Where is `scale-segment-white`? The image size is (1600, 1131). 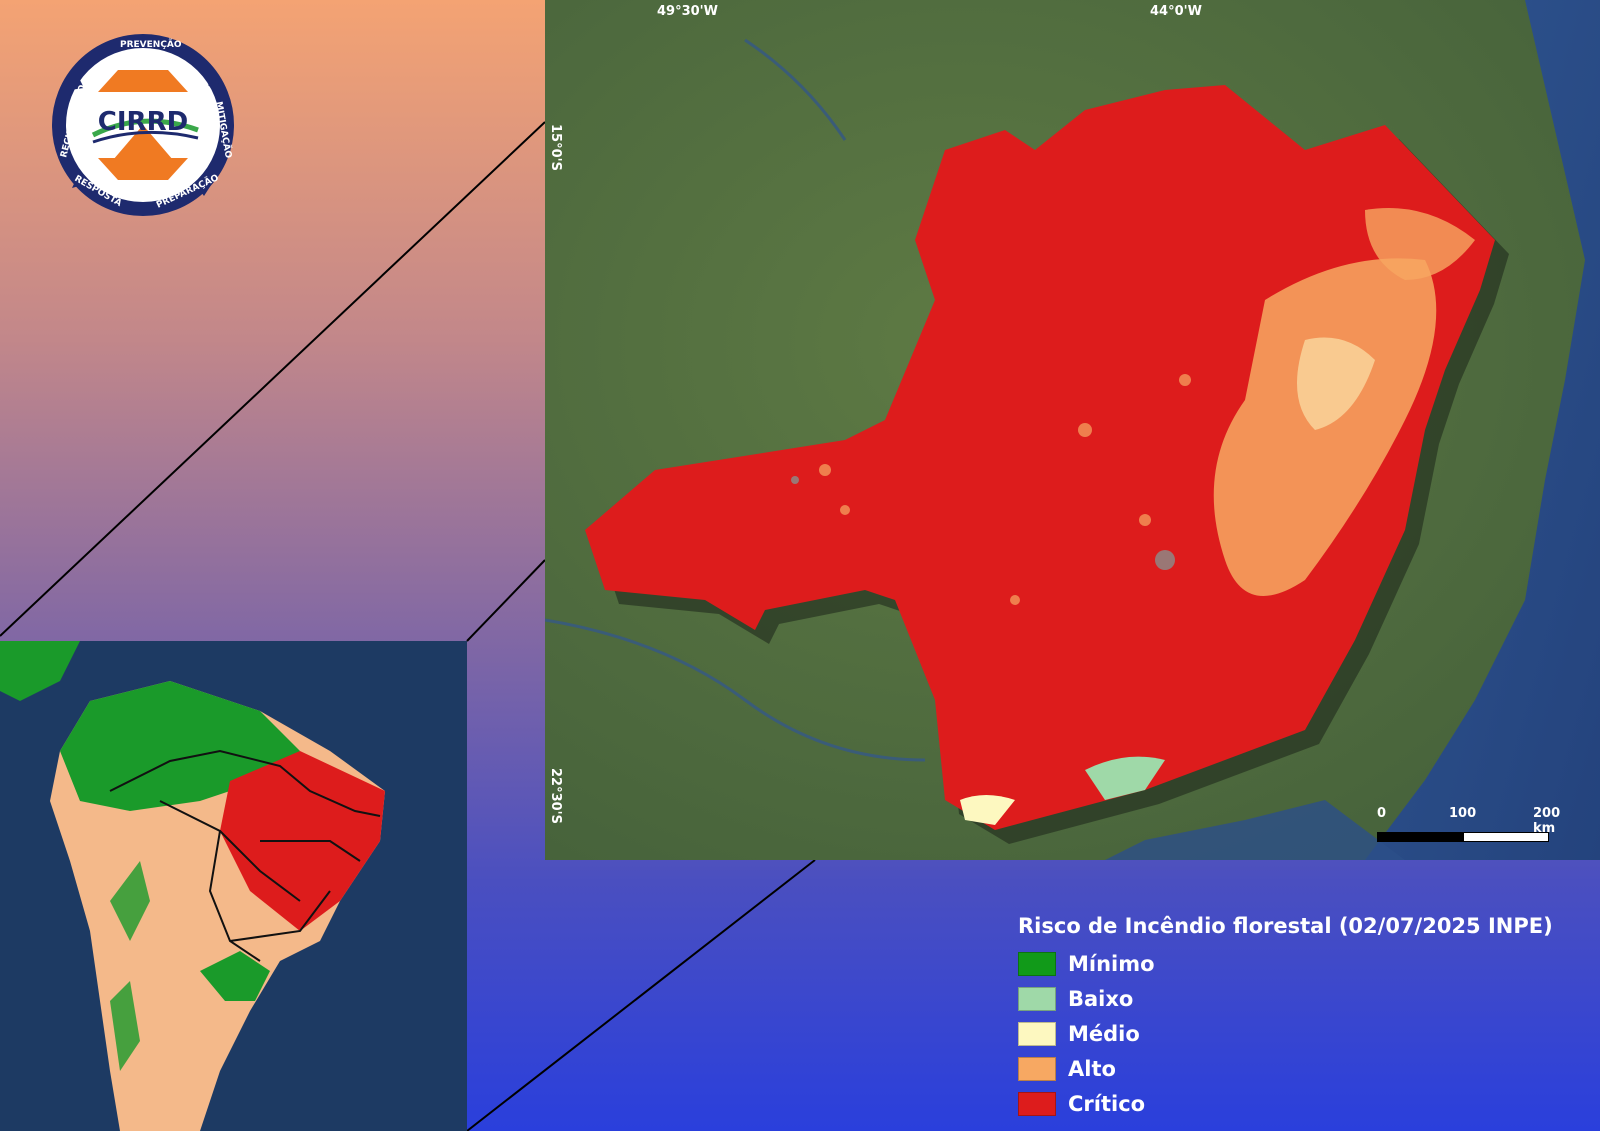 scale-segment-white is located at coordinates (1506, 837).